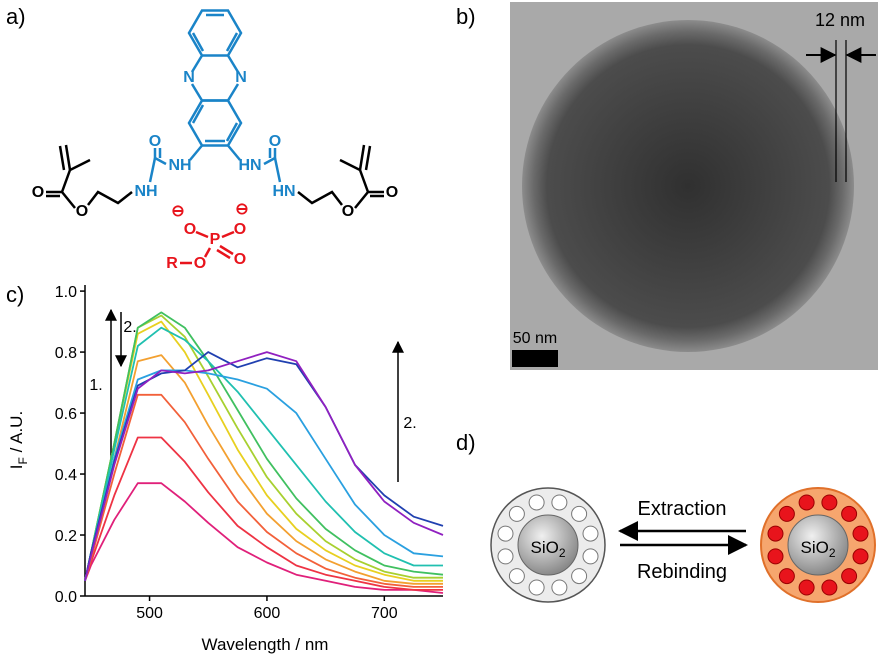 This screenshot has width=880, height=667. Describe the element at coordinates (66, 475) in the screenshot. I see `y-tick-label: 0.4` at that location.